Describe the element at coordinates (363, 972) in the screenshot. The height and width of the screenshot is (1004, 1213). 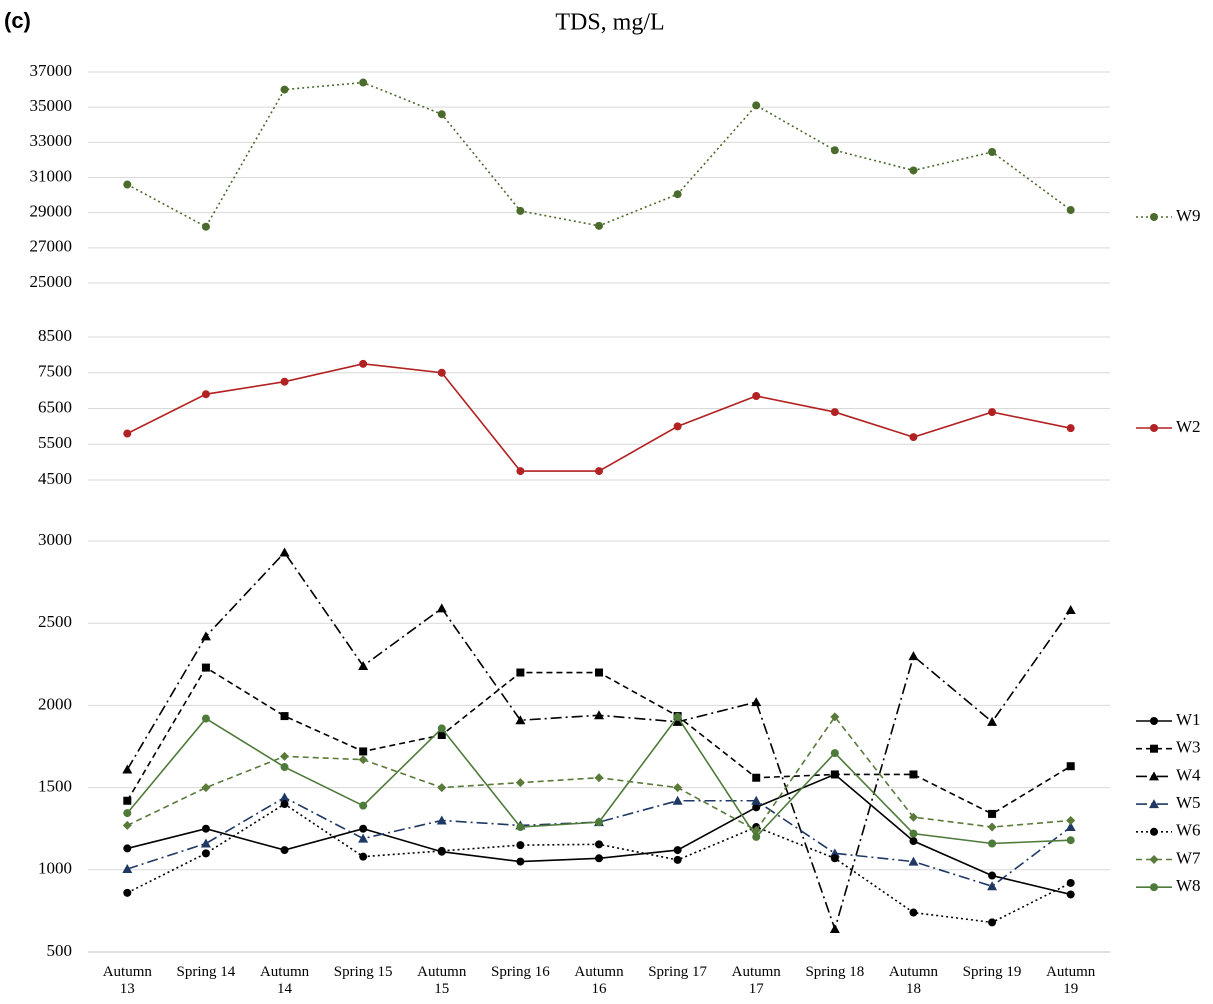
I see `x-tick-label: Spring 15` at that location.